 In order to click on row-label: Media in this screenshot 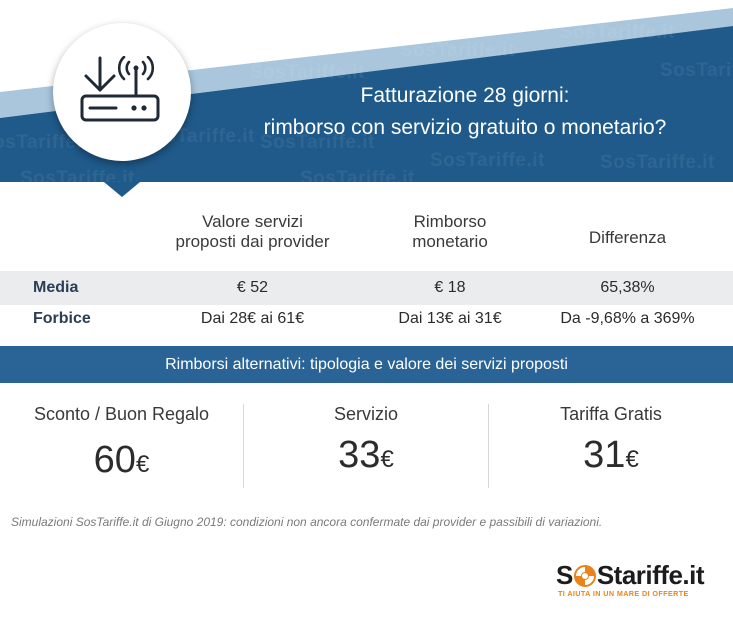, I will do `click(56, 287)`.